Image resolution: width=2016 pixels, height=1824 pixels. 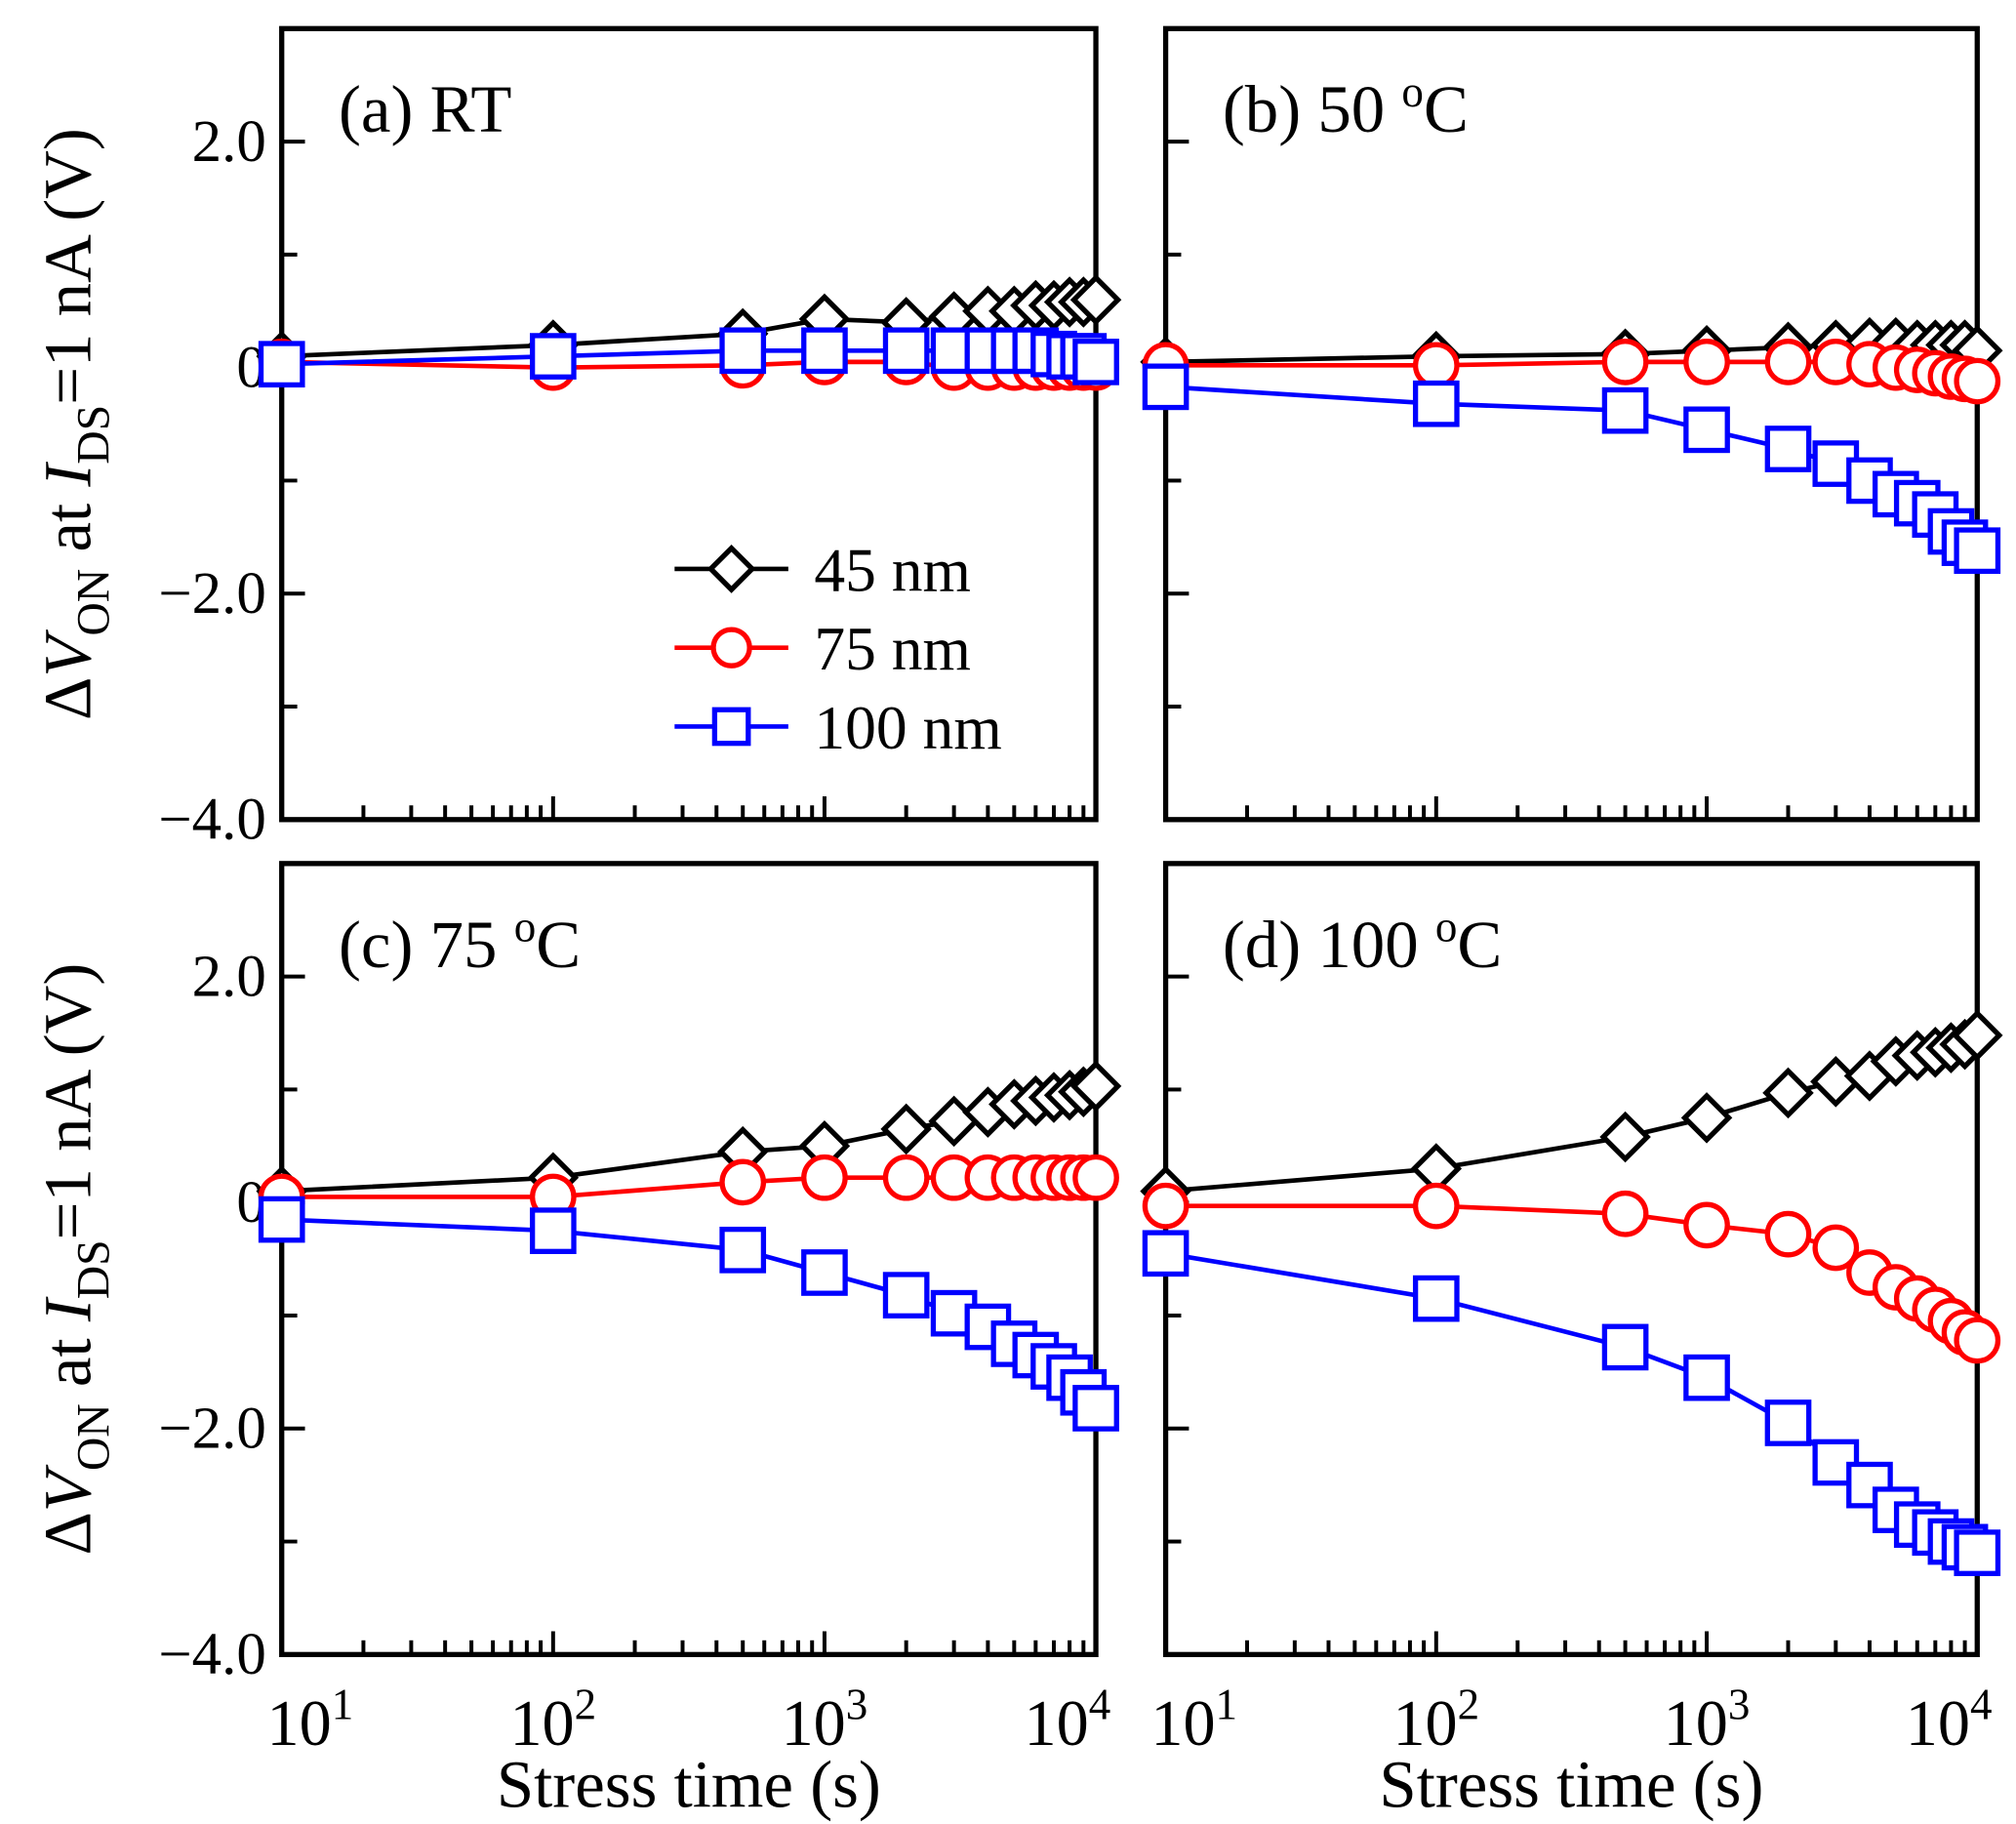 What do you see at coordinates (1376, 945) in the screenshot?
I see `panel-condition: 100` at bounding box center [1376, 945].